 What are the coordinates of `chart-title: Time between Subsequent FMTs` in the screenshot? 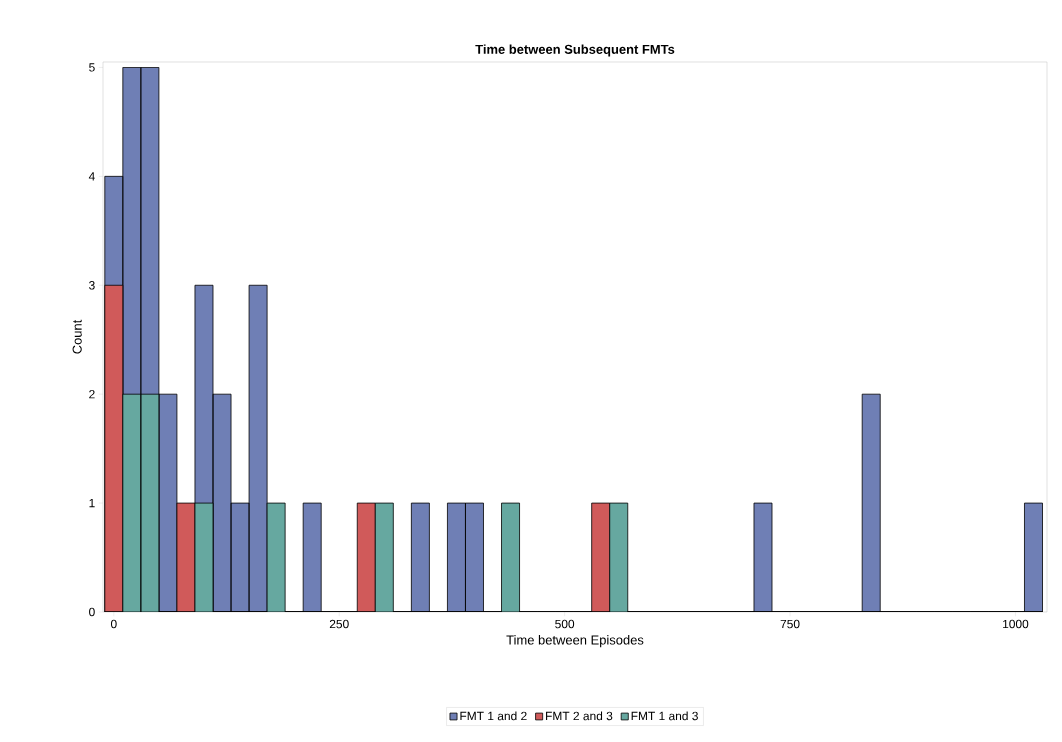 It's located at (575, 50).